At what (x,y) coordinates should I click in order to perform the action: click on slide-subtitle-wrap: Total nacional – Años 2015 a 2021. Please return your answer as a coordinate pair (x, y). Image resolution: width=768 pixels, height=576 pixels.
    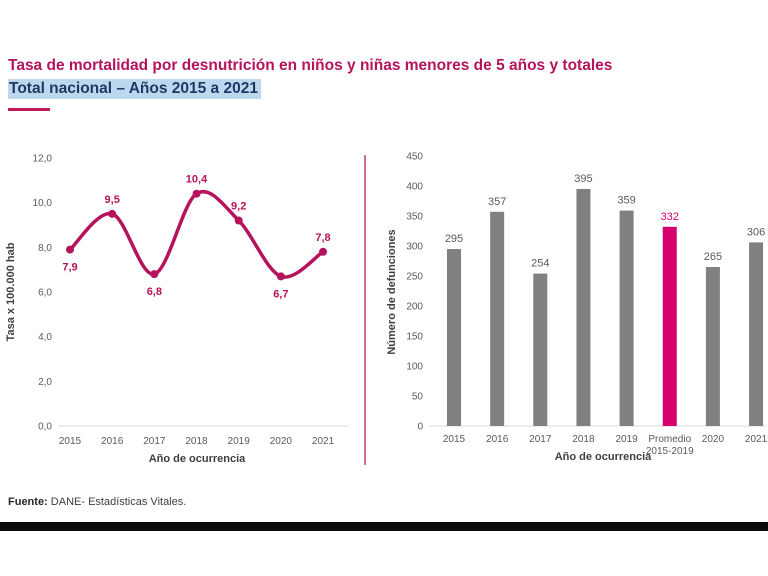
    Looking at the image, I should click on (310, 89).